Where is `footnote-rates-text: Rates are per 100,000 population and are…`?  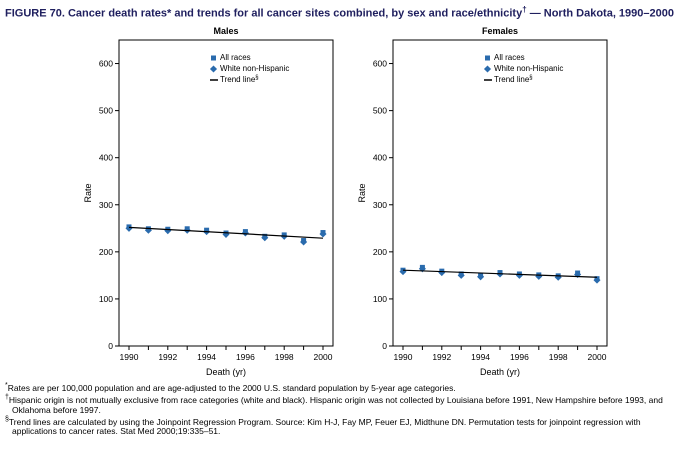 footnote-rates-text: Rates are per 100,000 population and are… is located at coordinates (231, 388).